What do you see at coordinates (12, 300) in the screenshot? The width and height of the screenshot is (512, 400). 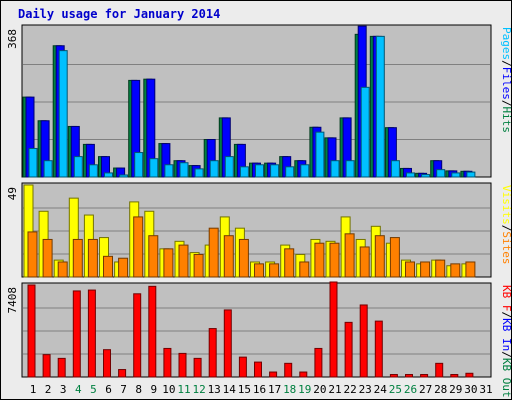 I see `ymax-label-bottom: 7408` at bounding box center [12, 300].